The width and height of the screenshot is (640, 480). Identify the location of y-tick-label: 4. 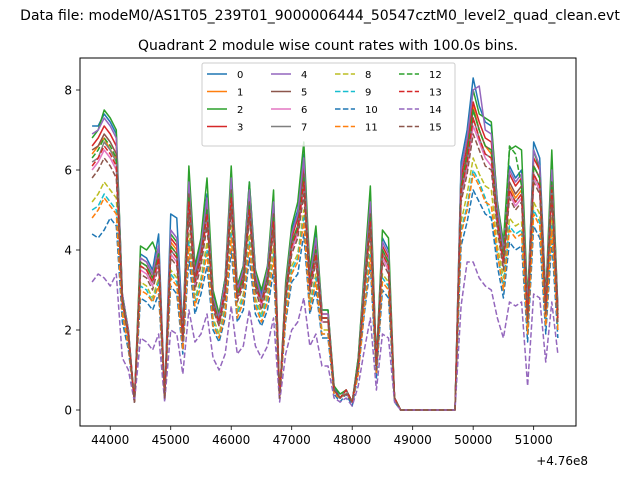
(68, 251).